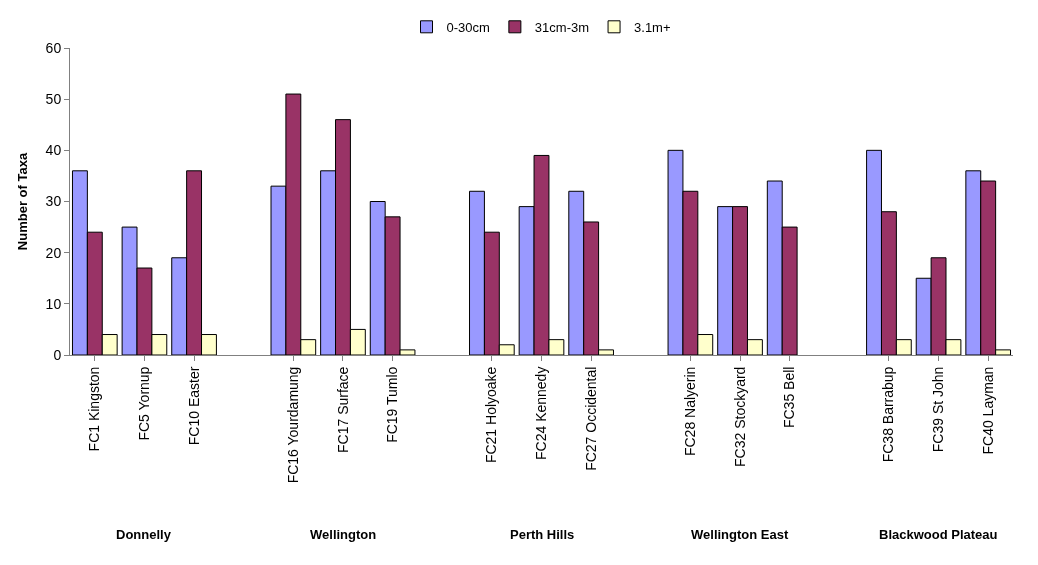  Describe the element at coordinates (987, 410) in the screenshot. I see `x-tick-label: FC40 Layman` at that location.